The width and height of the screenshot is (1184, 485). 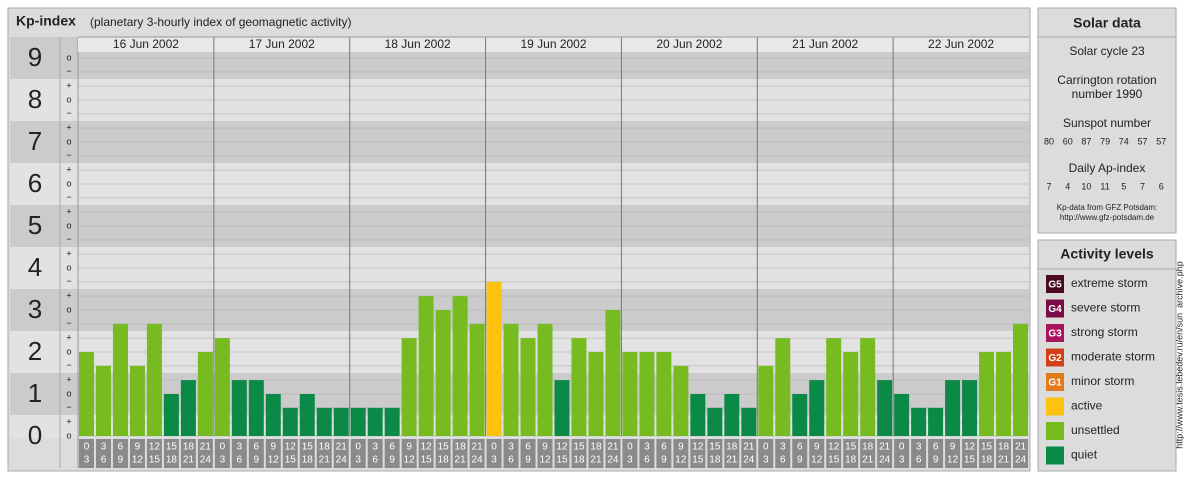 I want to click on legend-label: quiet, so click(x=1084, y=455).